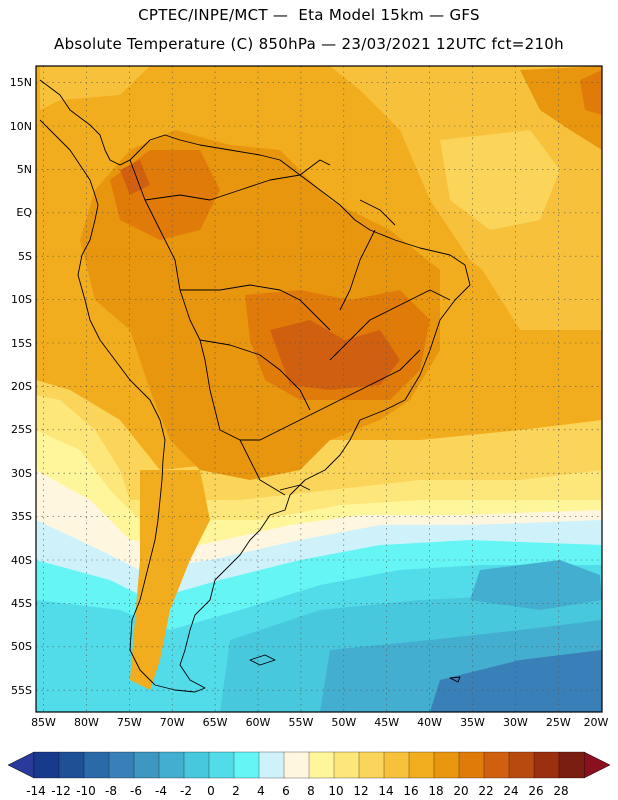 The width and height of the screenshot is (618, 800). Describe the element at coordinates (429, 722) in the screenshot. I see `lon-label: 40W` at that location.